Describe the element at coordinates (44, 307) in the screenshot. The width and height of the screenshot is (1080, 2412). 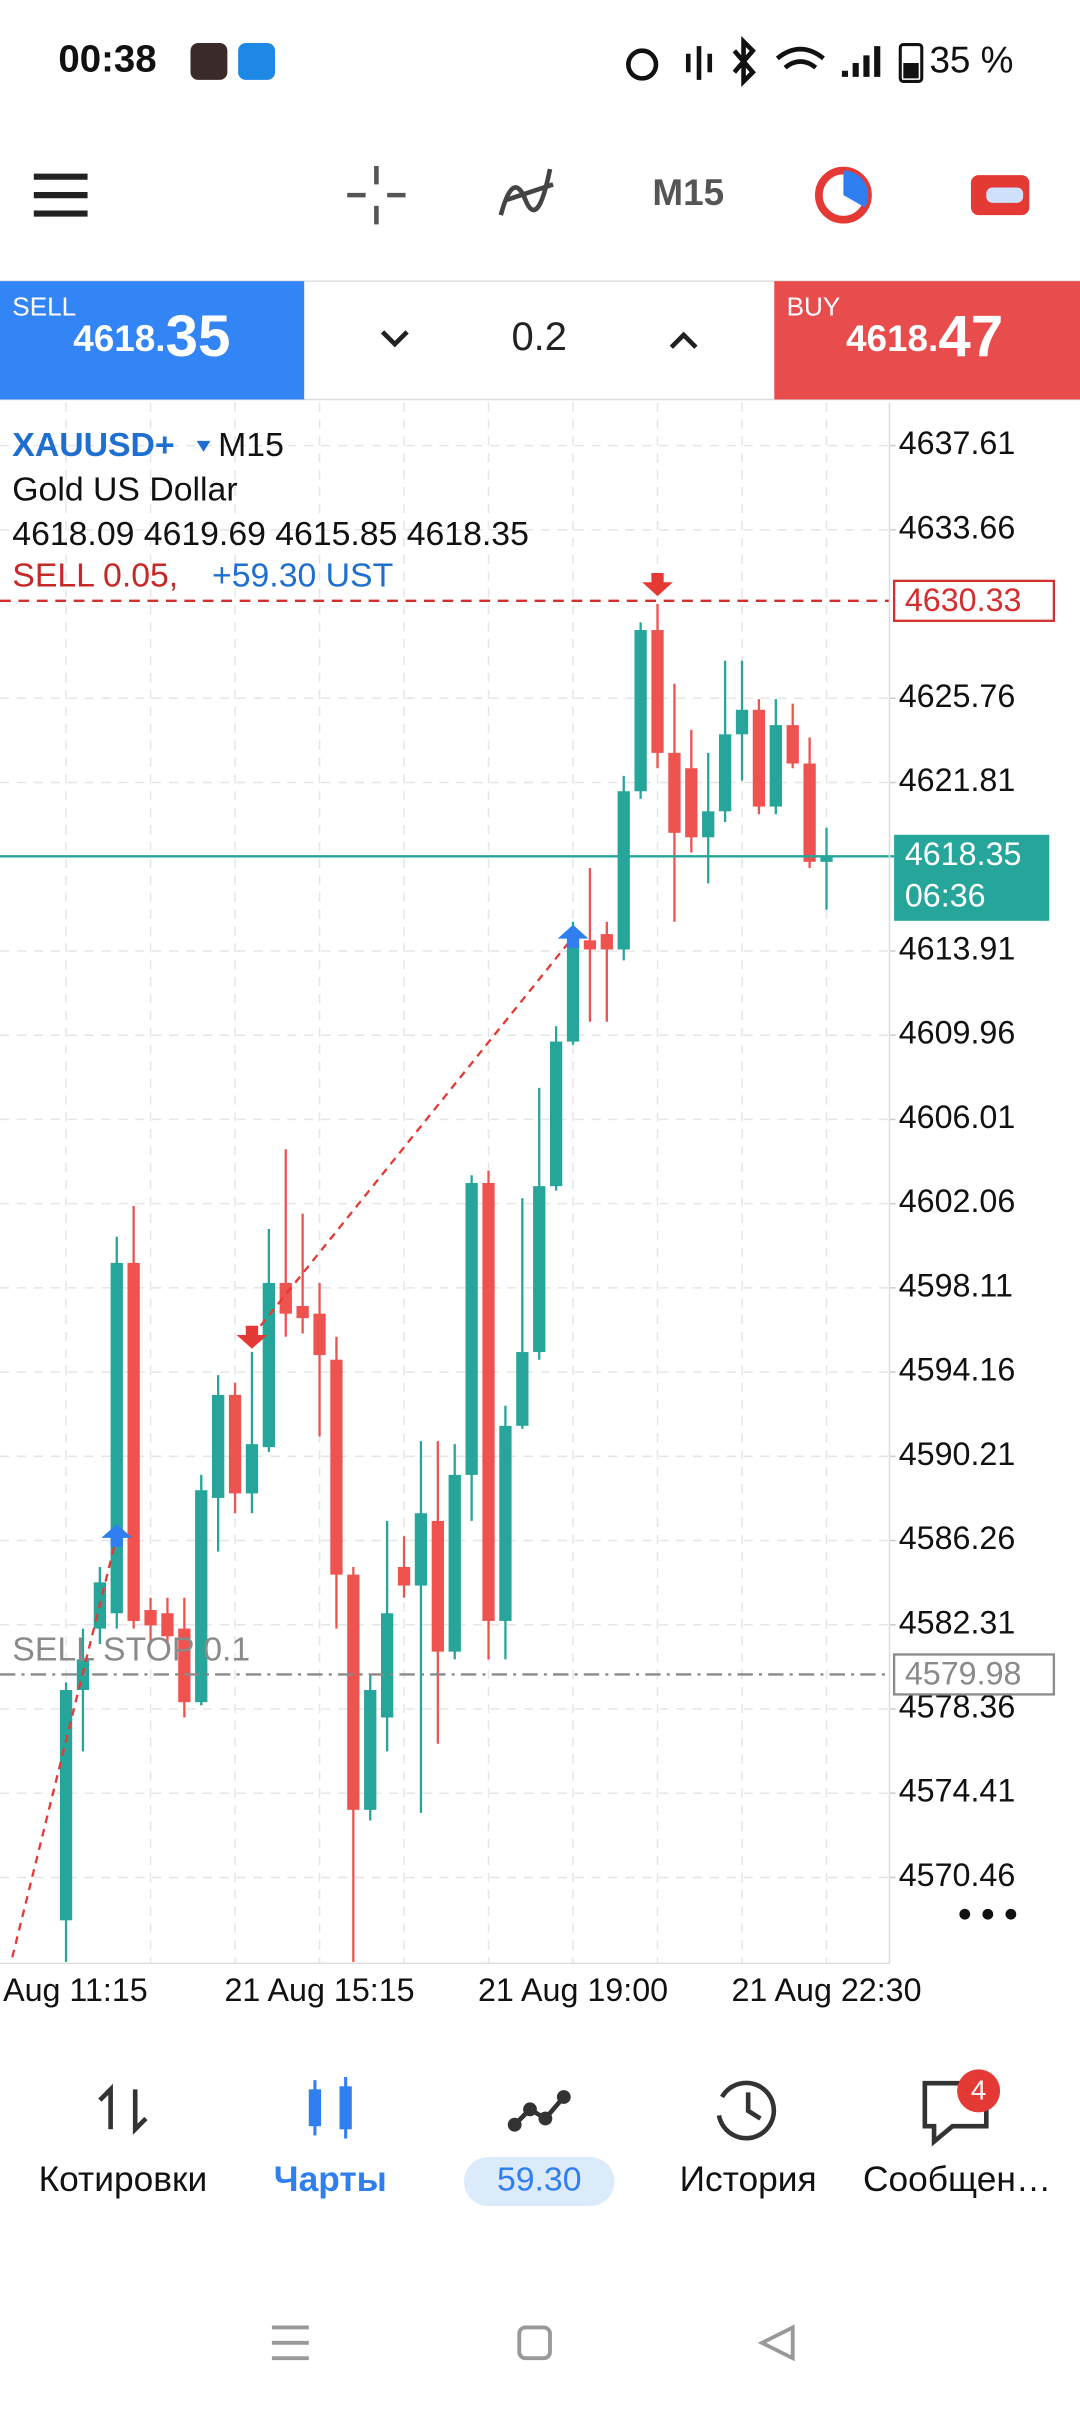
I see `sell-label: SELL` at that location.